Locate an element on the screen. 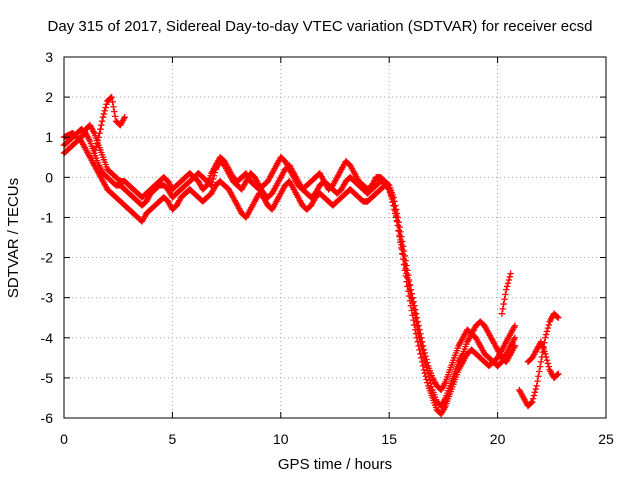  y-tick-label: 1 is located at coordinates (49, 137).